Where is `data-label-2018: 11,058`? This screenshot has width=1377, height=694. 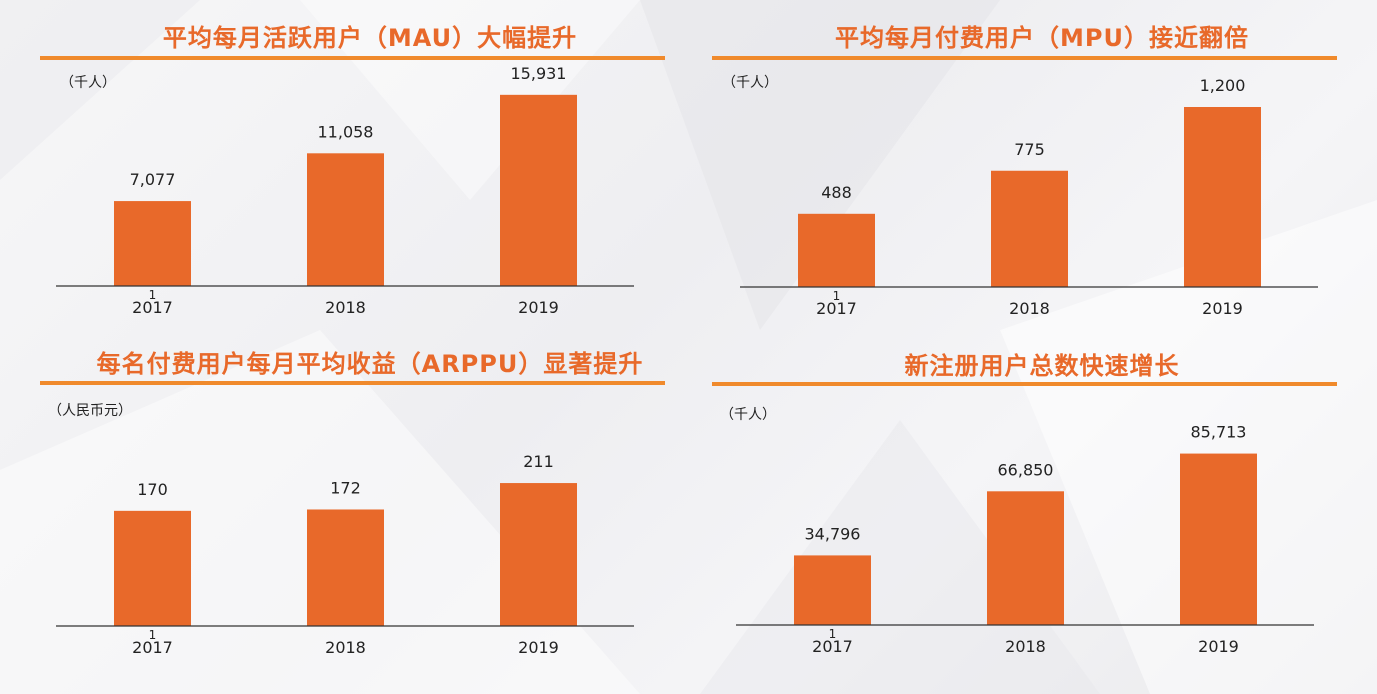 data-label-2018: 11,058 is located at coordinates (346, 131).